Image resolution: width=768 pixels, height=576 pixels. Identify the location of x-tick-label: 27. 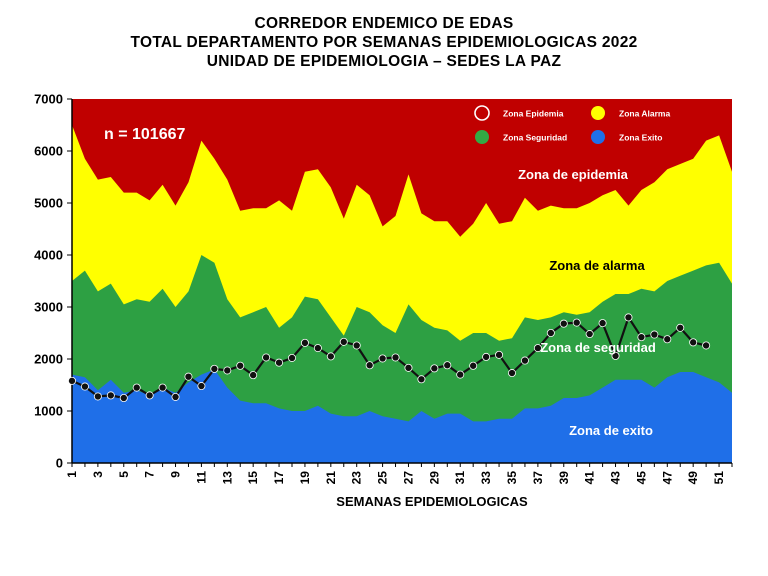
(408, 478).